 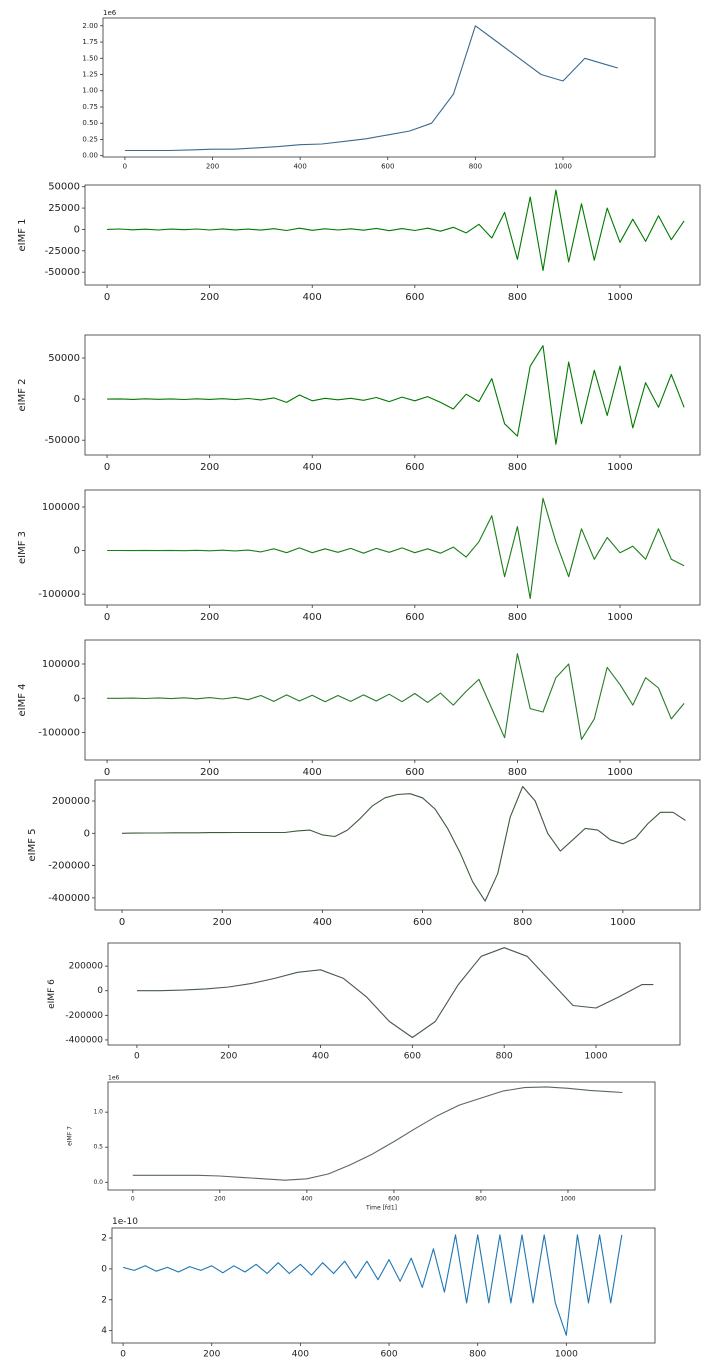 What do you see at coordinates (61, 664) in the screenshot?
I see `y-tick-label: 100000` at bounding box center [61, 664].